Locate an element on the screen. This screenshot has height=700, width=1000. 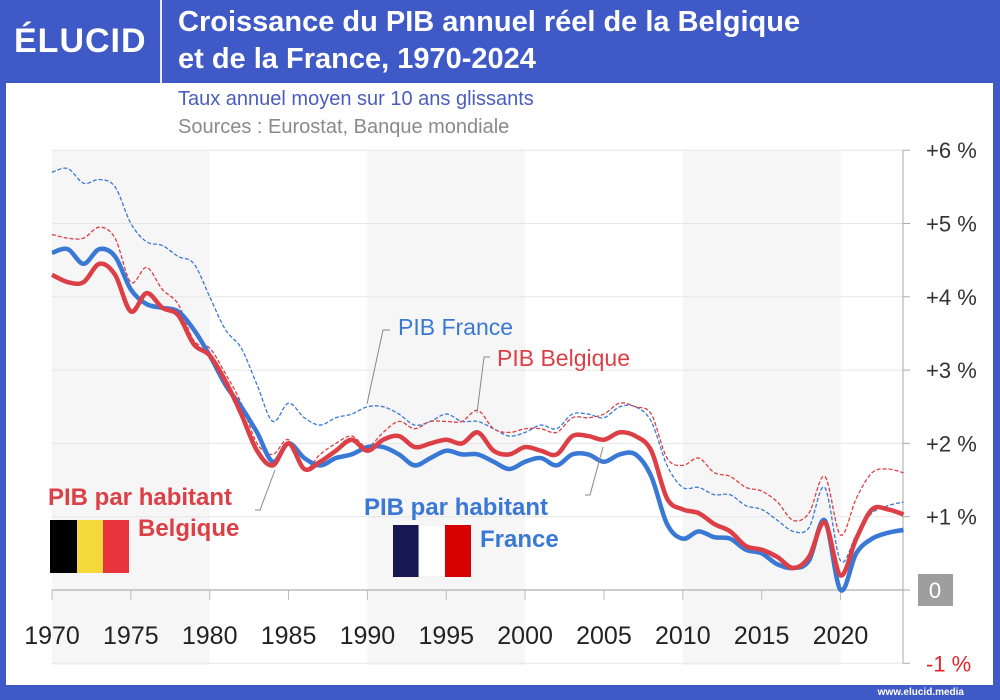
label-pib-belgique: PIB Belgique is located at coordinates (563, 358).